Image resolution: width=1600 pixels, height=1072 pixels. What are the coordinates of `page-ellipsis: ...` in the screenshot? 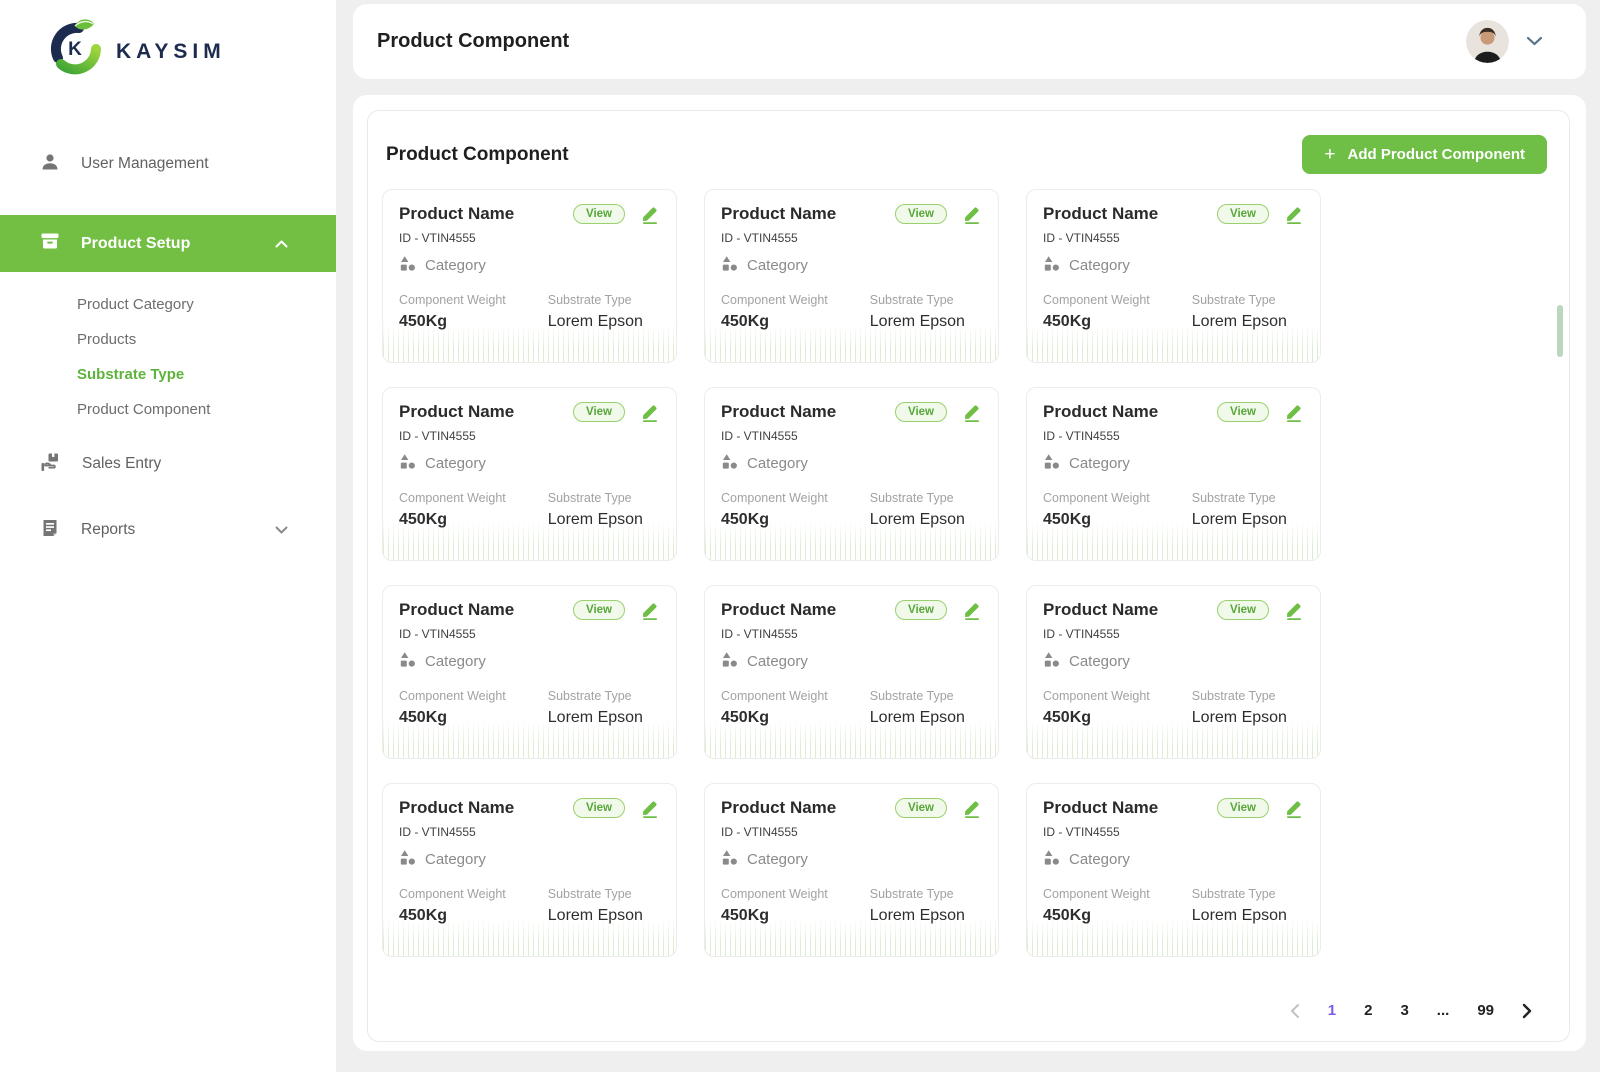 It's located at (1443, 1010).